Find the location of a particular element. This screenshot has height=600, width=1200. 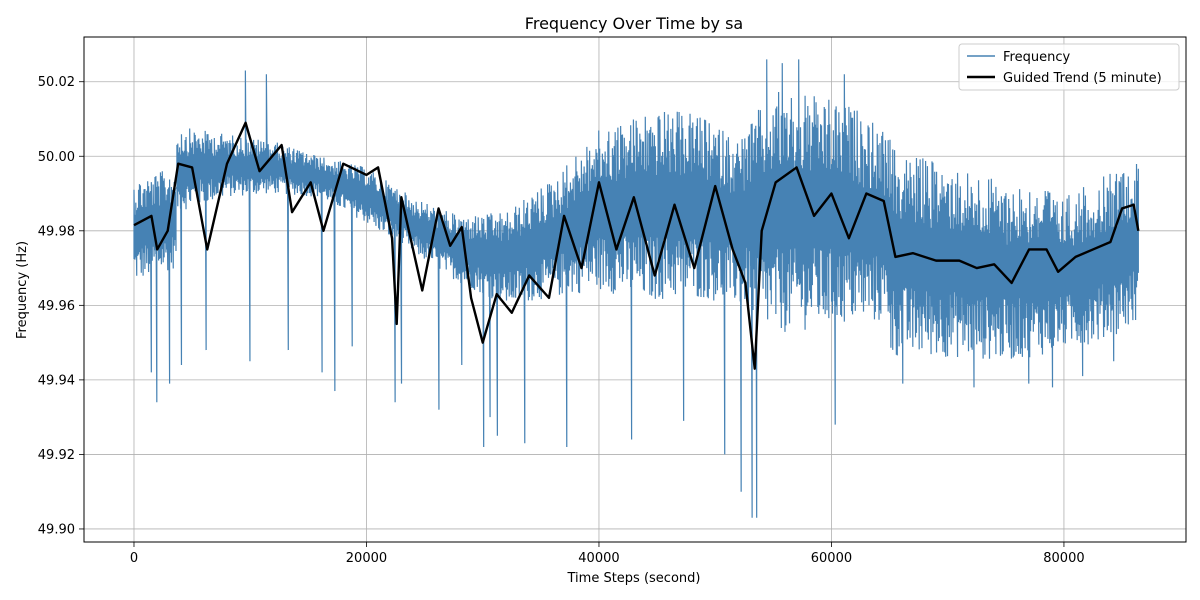

x-tick-label: 20000 is located at coordinates (366, 558).